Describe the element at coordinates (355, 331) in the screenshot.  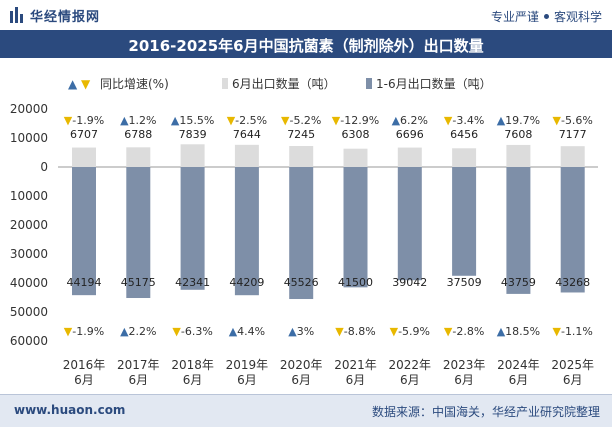
I see `cumulative-growth-label: ▼-8.8%` at that location.